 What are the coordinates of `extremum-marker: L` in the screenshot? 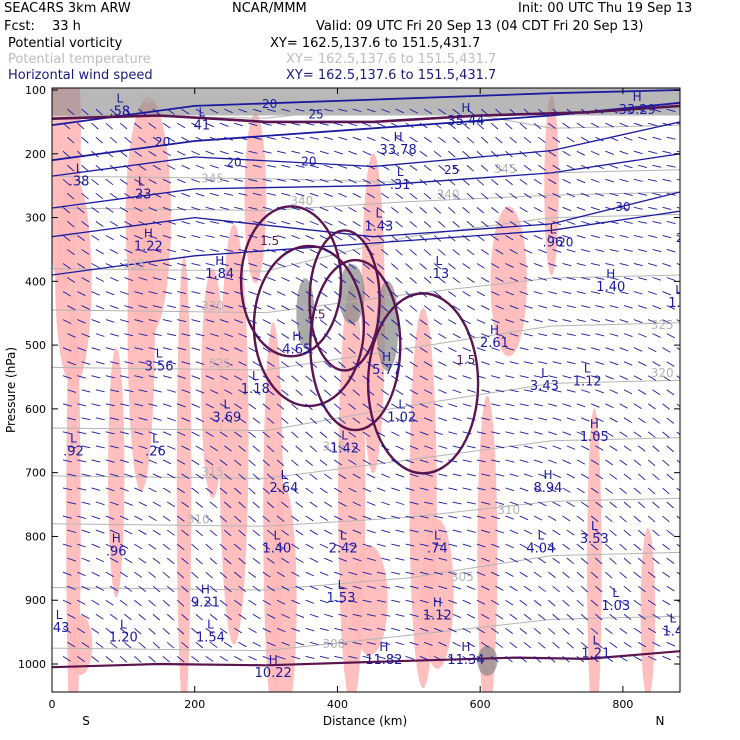 It's located at (226, 405).